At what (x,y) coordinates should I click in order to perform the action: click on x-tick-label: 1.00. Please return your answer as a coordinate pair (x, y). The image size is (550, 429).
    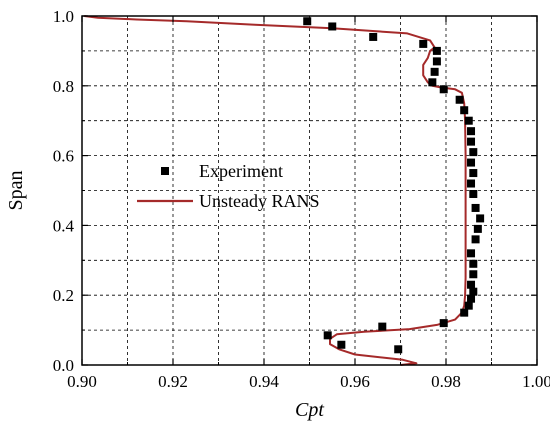
    Looking at the image, I should click on (536, 381).